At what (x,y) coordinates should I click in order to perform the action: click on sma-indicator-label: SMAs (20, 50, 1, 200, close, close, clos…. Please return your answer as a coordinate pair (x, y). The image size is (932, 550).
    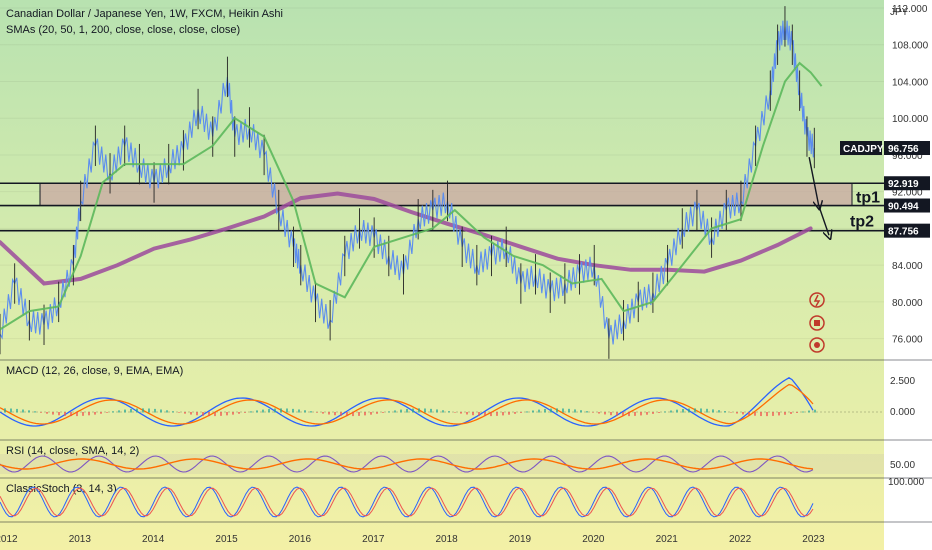
    Looking at the image, I should click on (123, 30).